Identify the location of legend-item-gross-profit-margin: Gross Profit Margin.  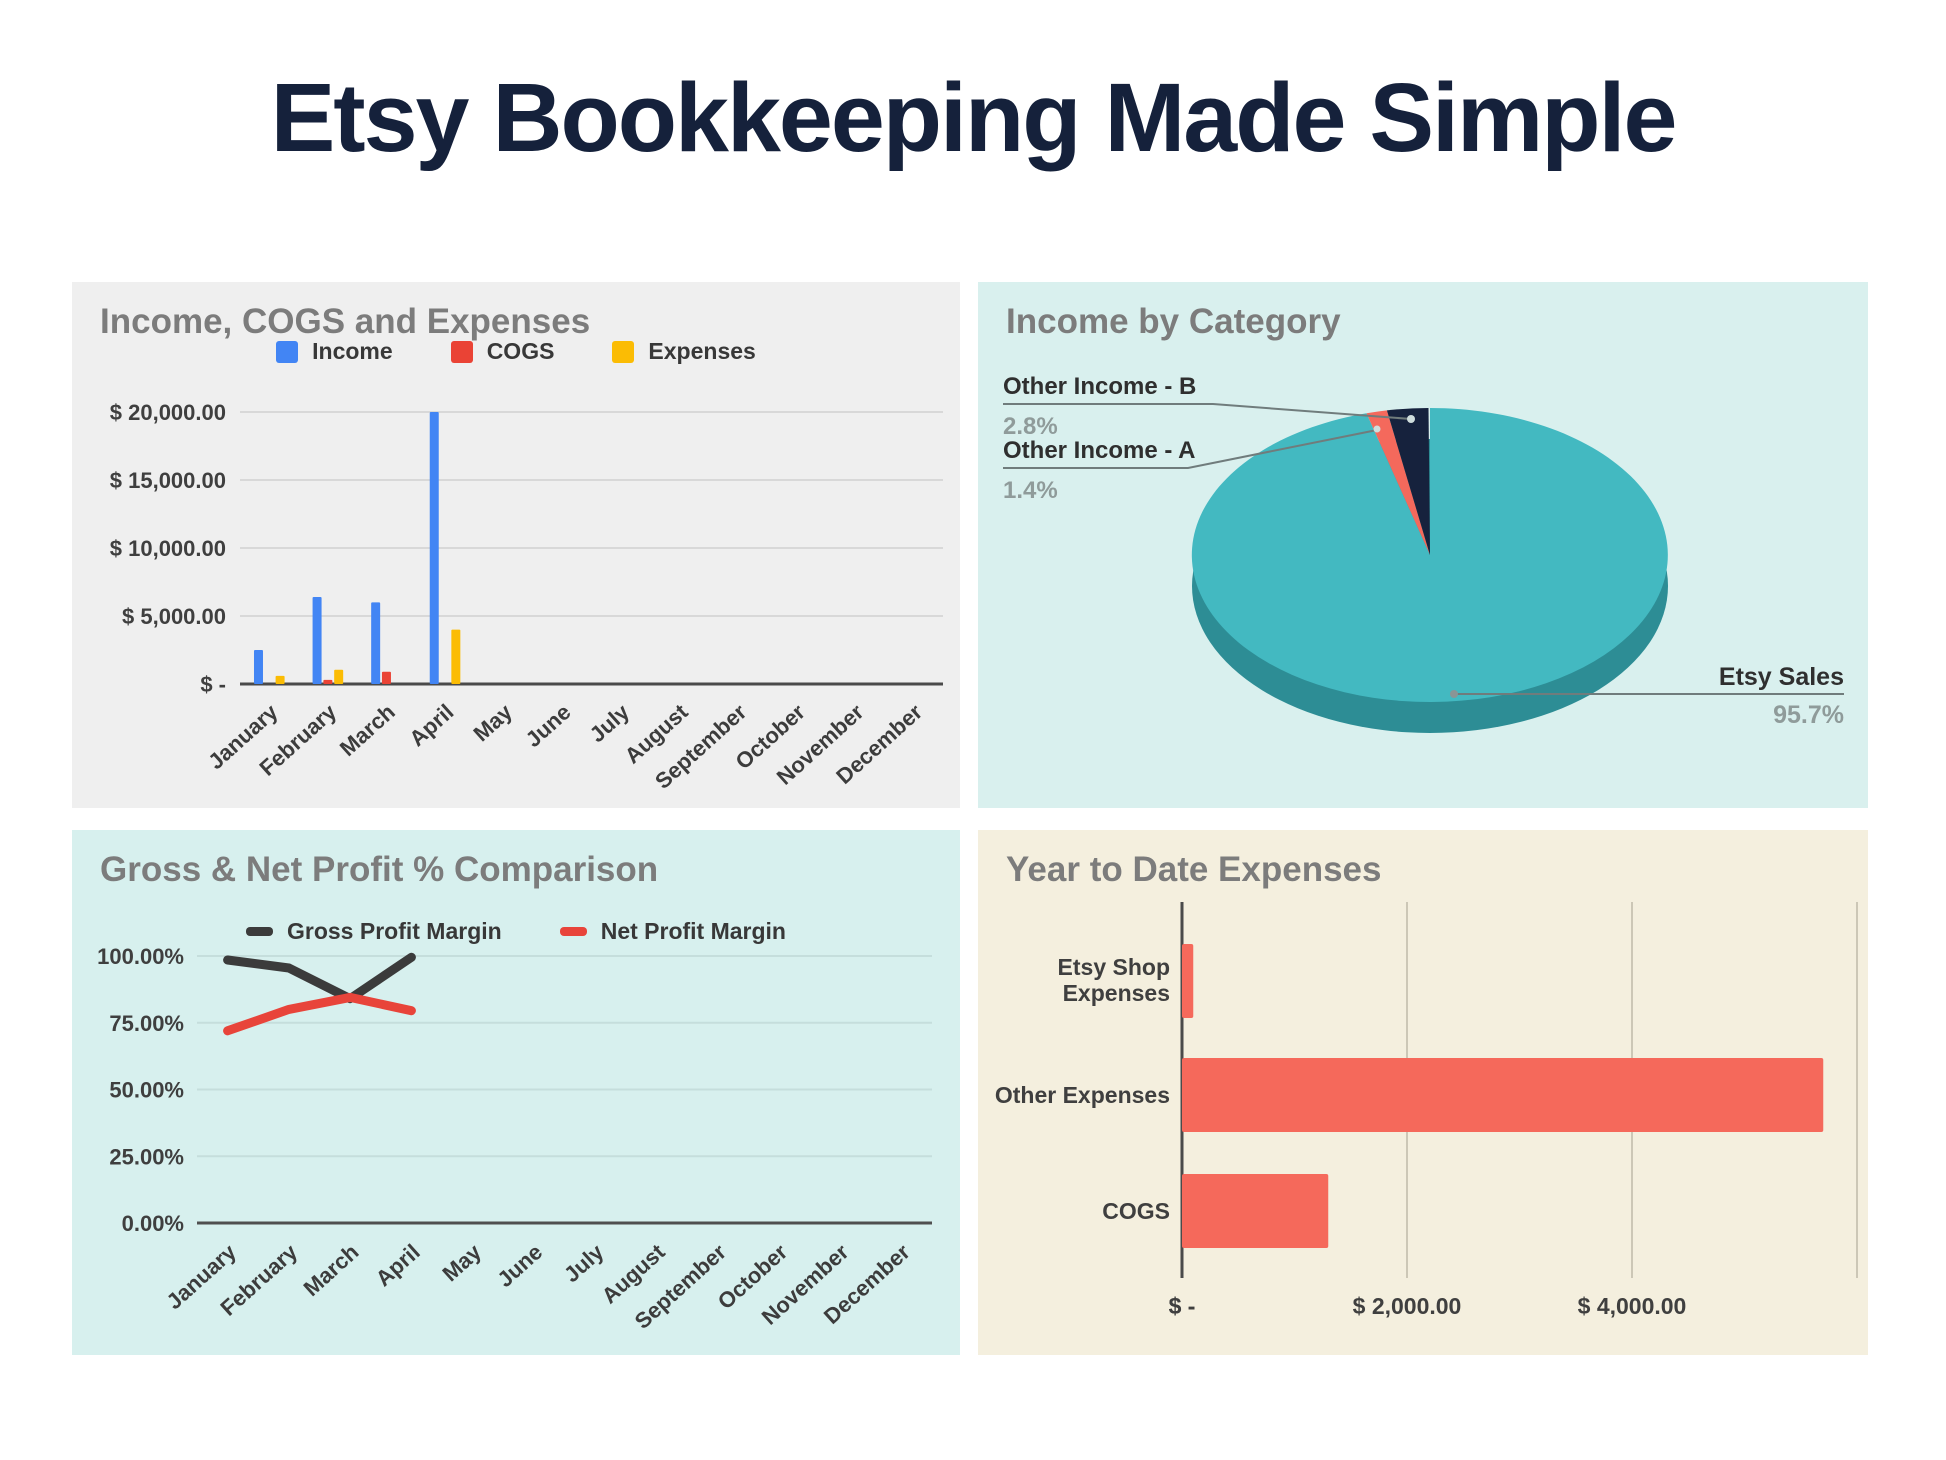
(374, 931).